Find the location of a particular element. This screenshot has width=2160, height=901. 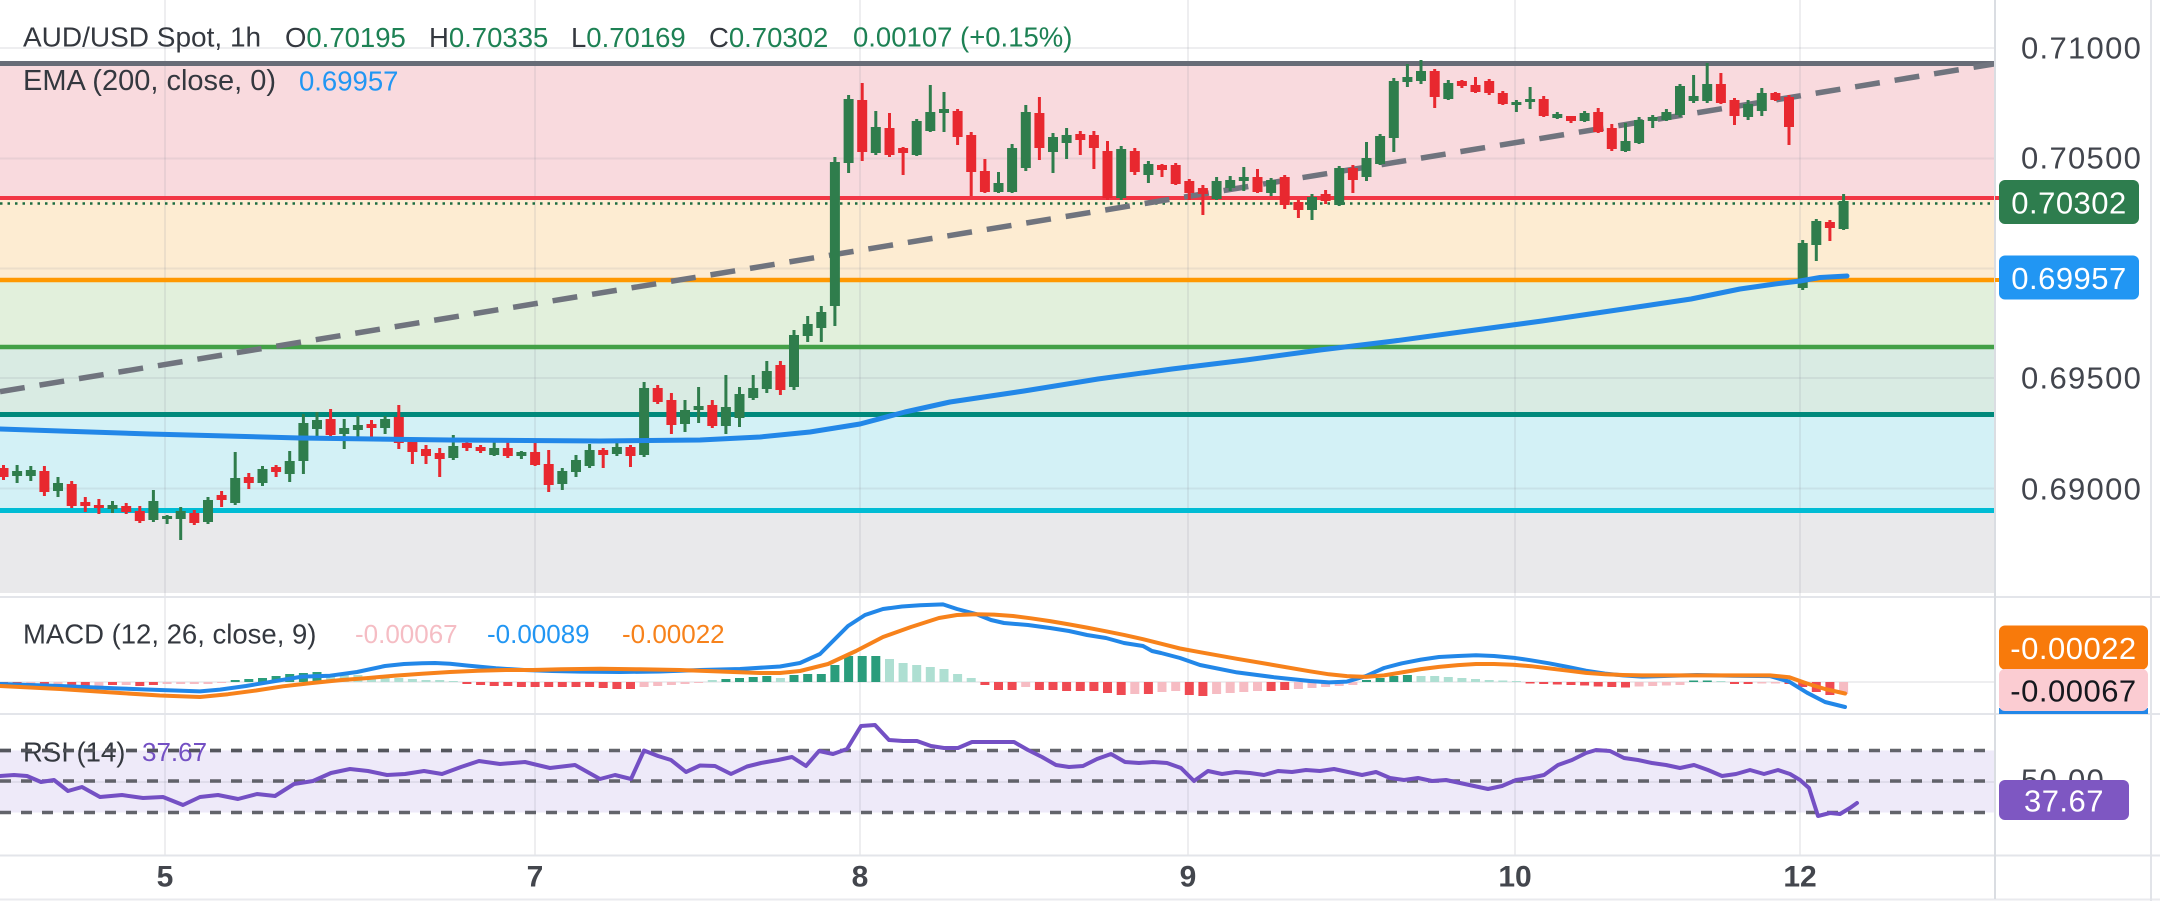

svg-text: 7 is located at coordinates (535, 877).